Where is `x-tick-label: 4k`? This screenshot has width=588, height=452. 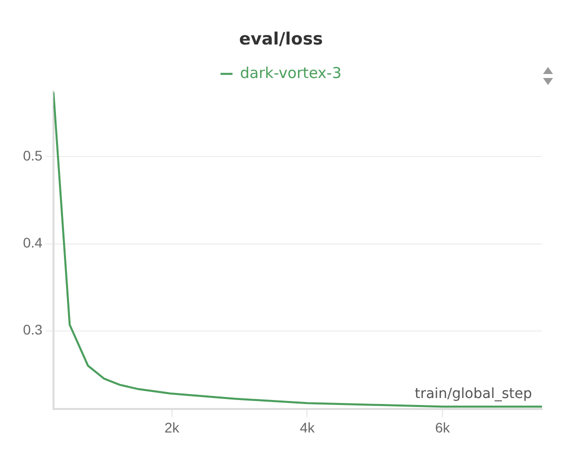 x-tick-label: 4k is located at coordinates (308, 427).